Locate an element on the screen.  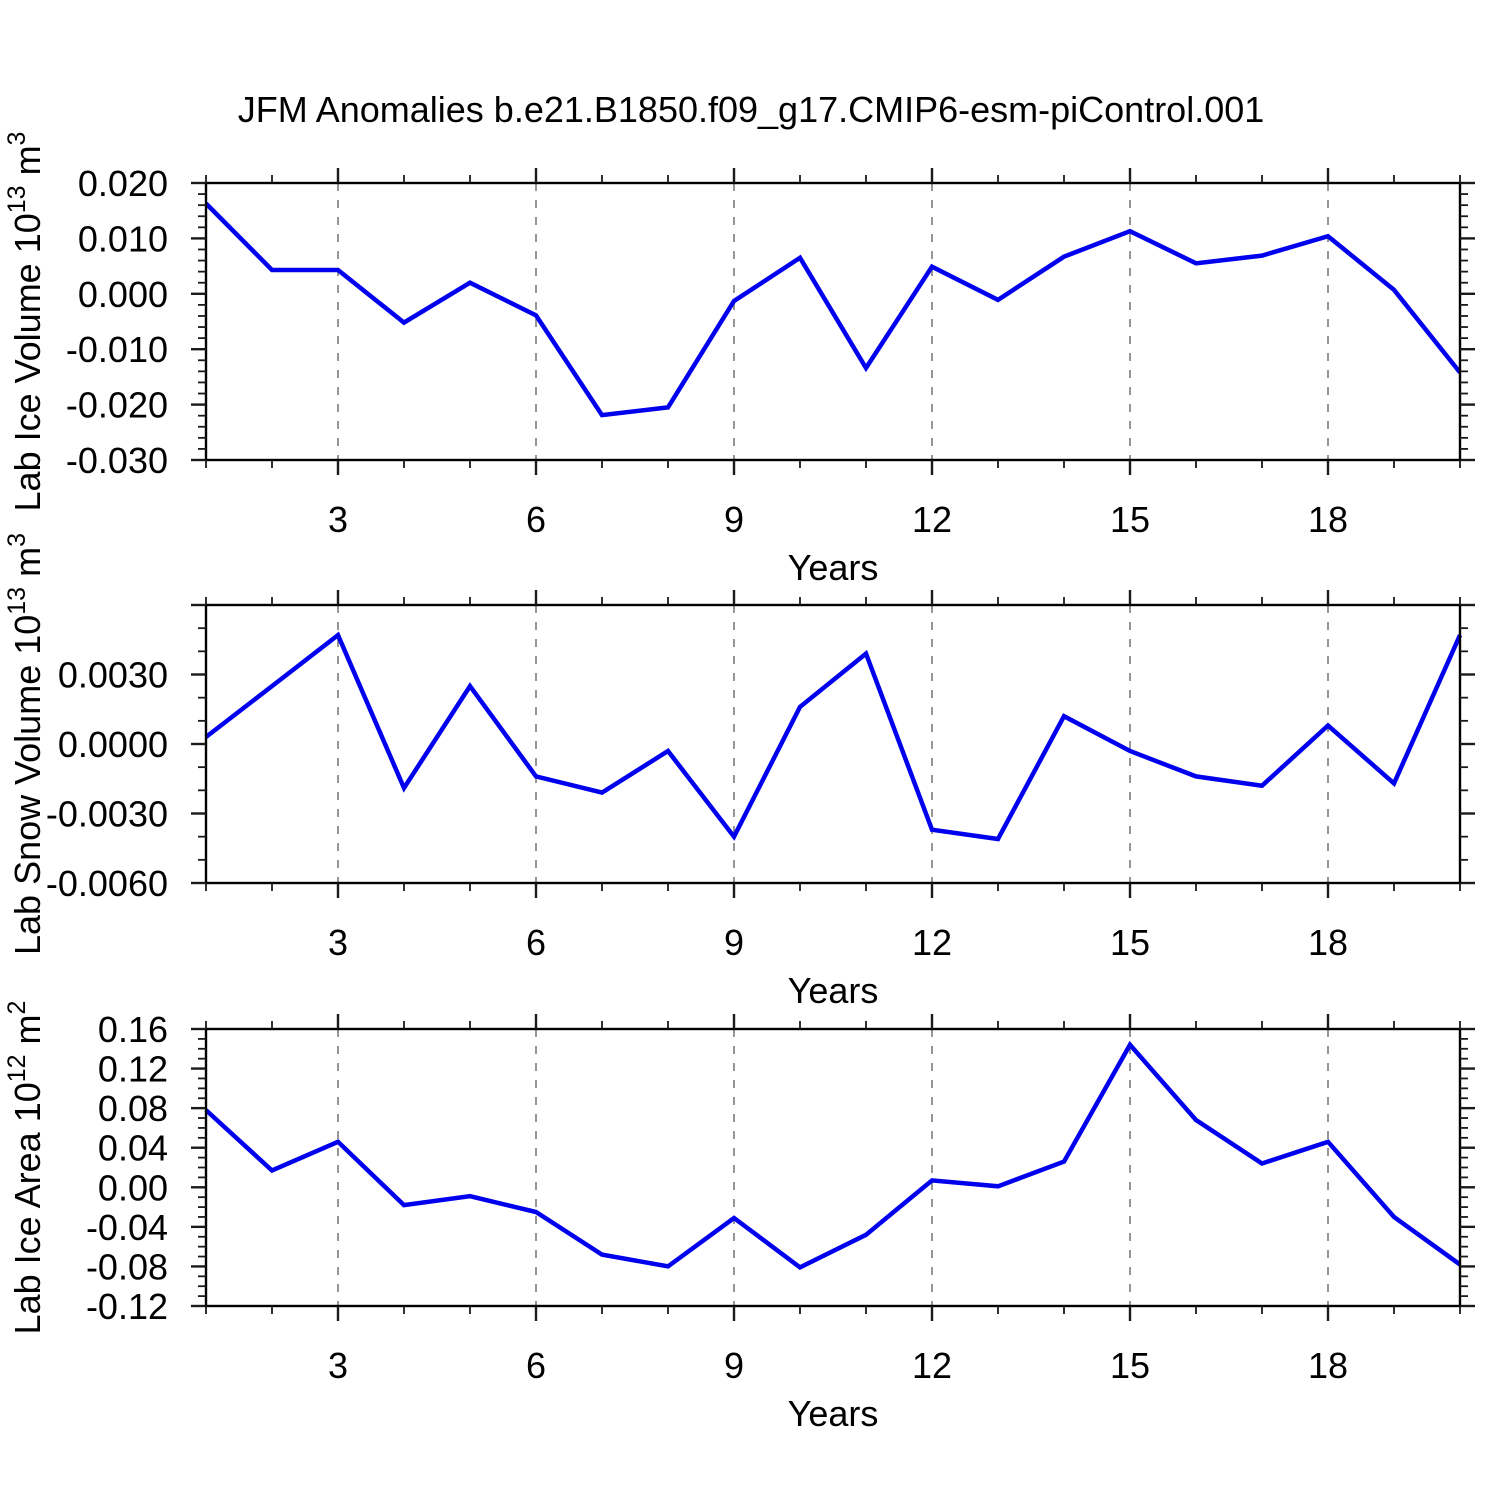
y-tick-label: -0.030 is located at coordinates (117, 460).